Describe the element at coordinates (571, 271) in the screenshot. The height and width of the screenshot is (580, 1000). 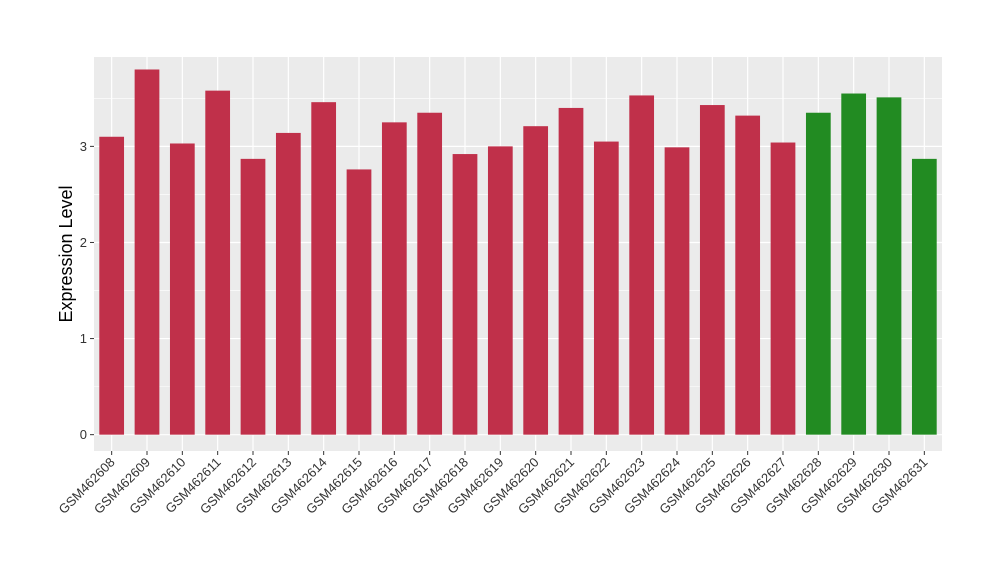
I see `bar-GSM462621` at that location.